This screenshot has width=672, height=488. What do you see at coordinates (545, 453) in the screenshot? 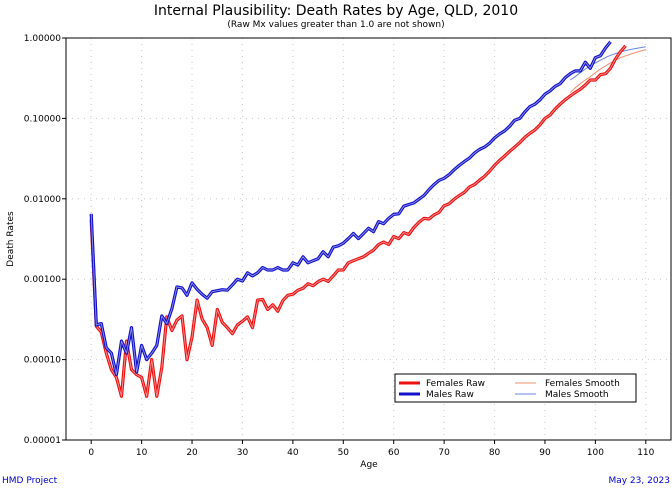
I see `x-tick-label: 90` at bounding box center [545, 453].